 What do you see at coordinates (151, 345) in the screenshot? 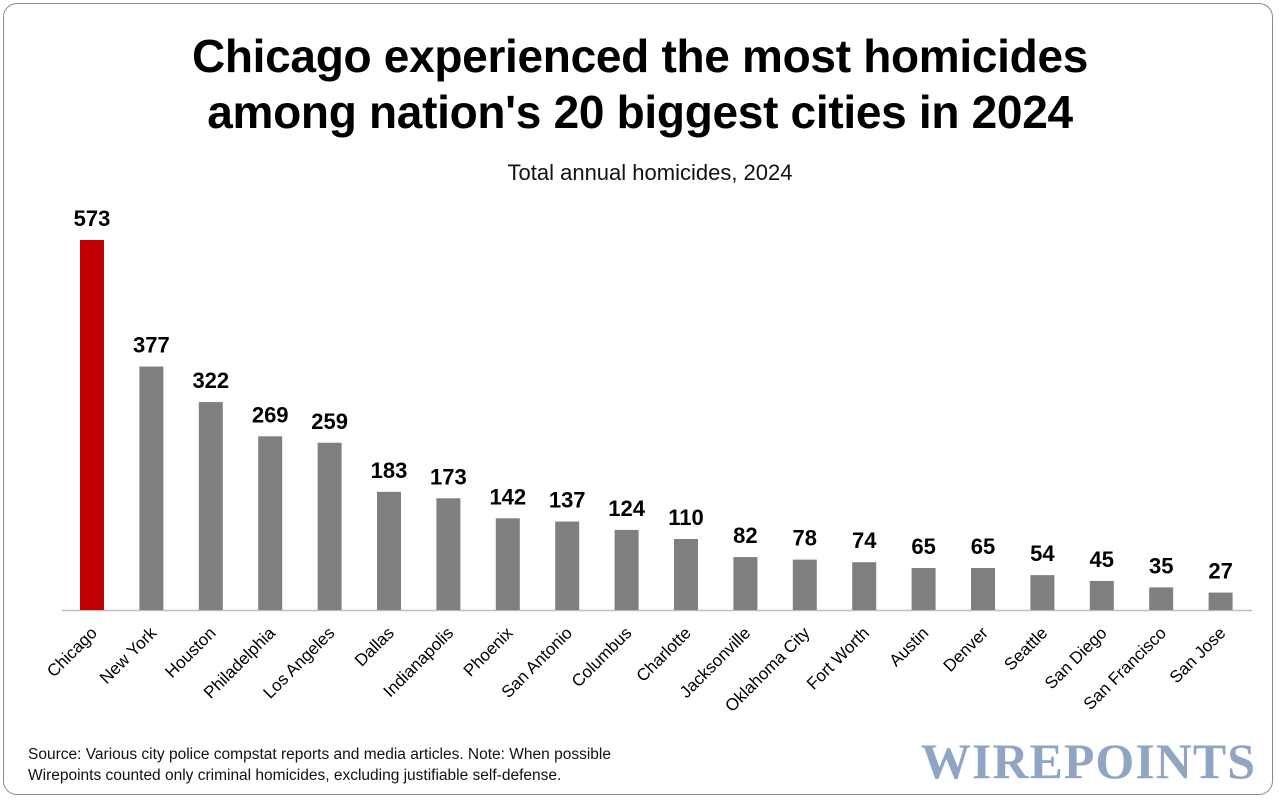
I see `data-label: 377` at bounding box center [151, 345].